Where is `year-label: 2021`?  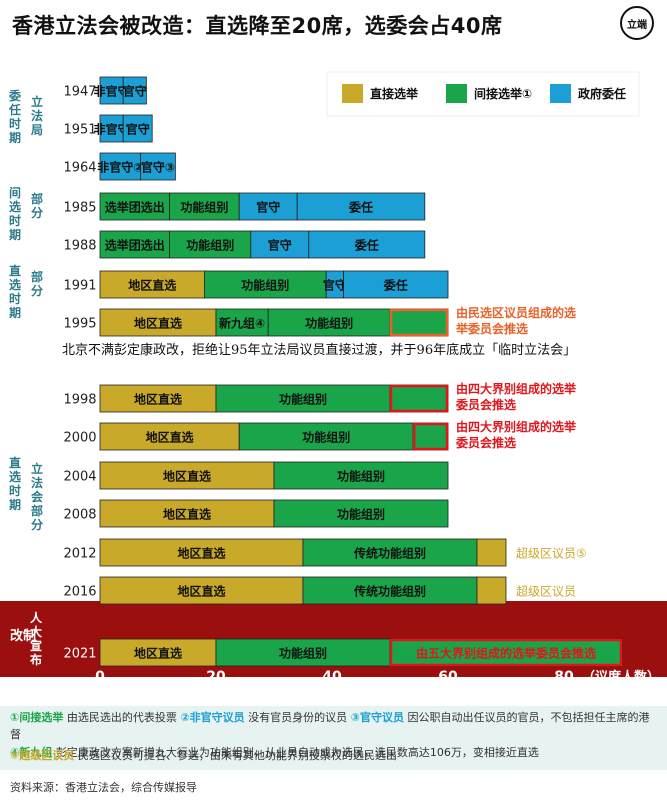 year-label: 2021 is located at coordinates (79, 654).